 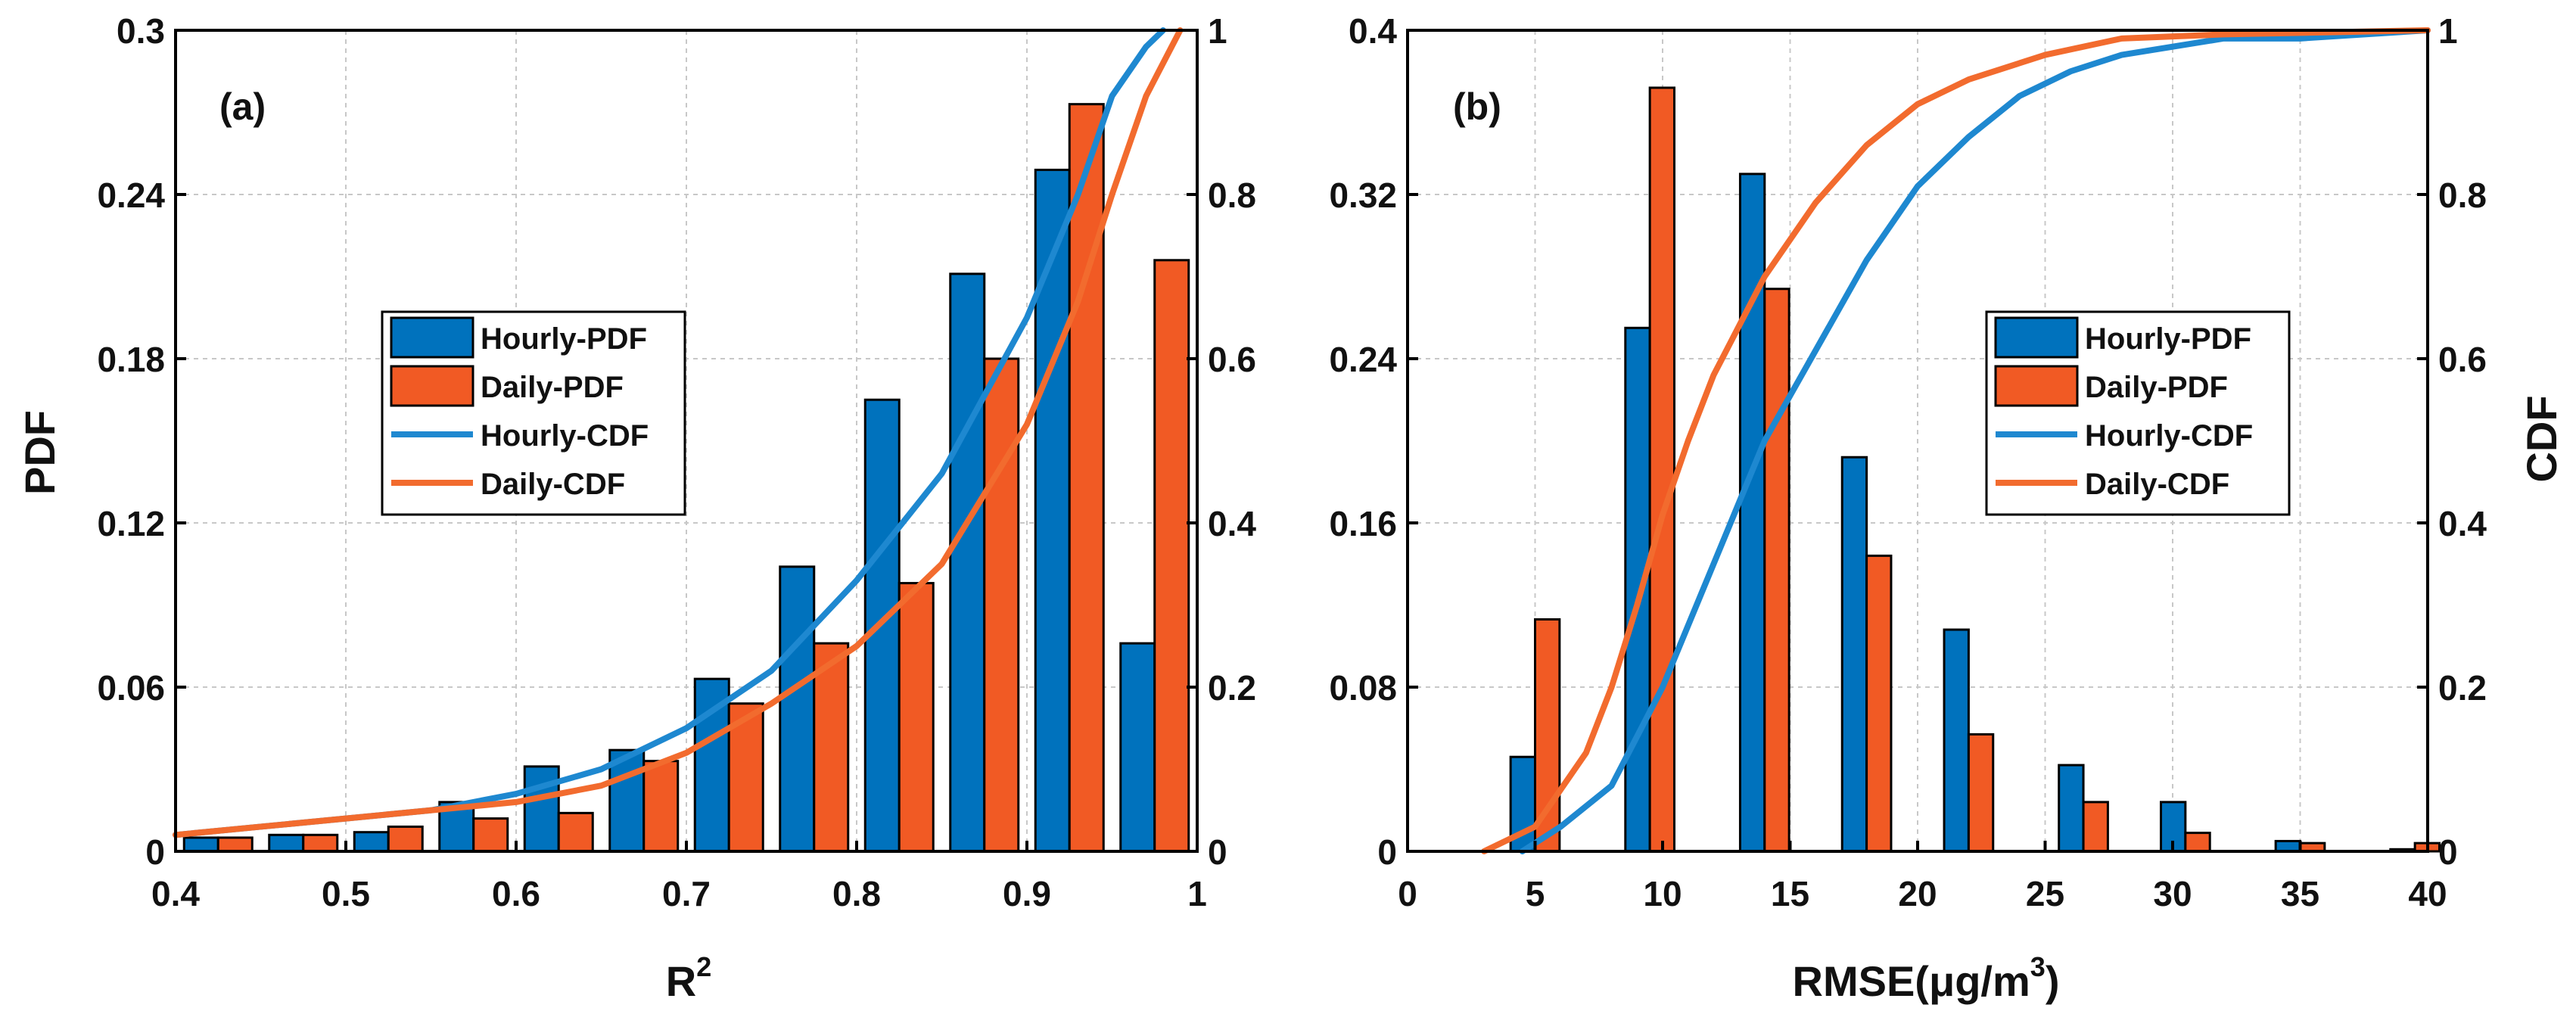 What do you see at coordinates (1790, 894) in the screenshot?
I see `panel-b-x-tick-label: 15` at bounding box center [1790, 894].